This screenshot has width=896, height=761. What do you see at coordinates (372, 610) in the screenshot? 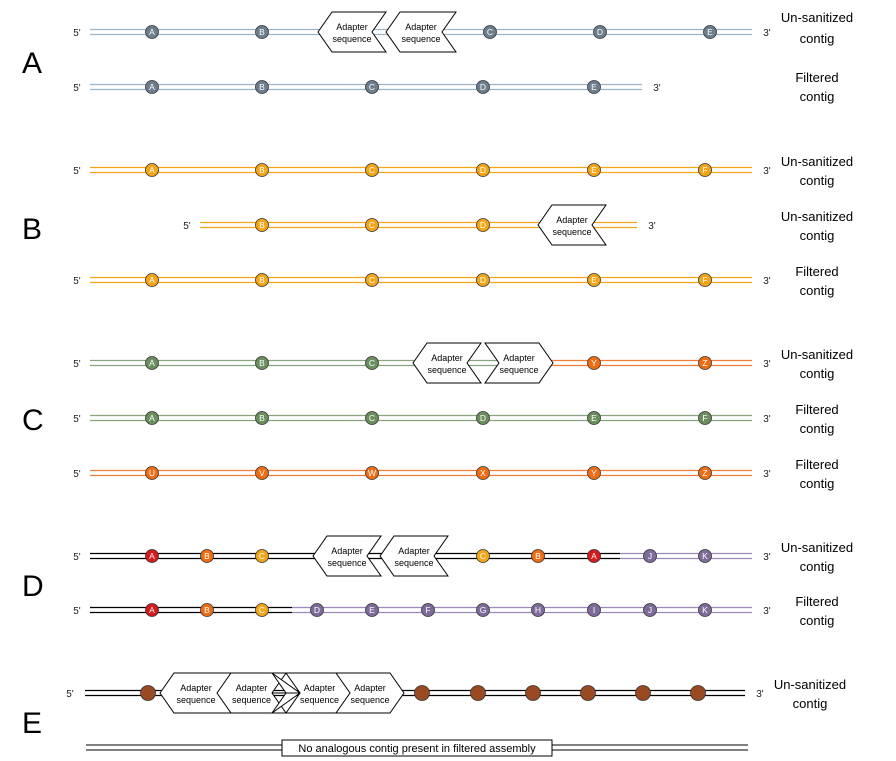
I see `contig-node-label: E` at bounding box center [372, 610].